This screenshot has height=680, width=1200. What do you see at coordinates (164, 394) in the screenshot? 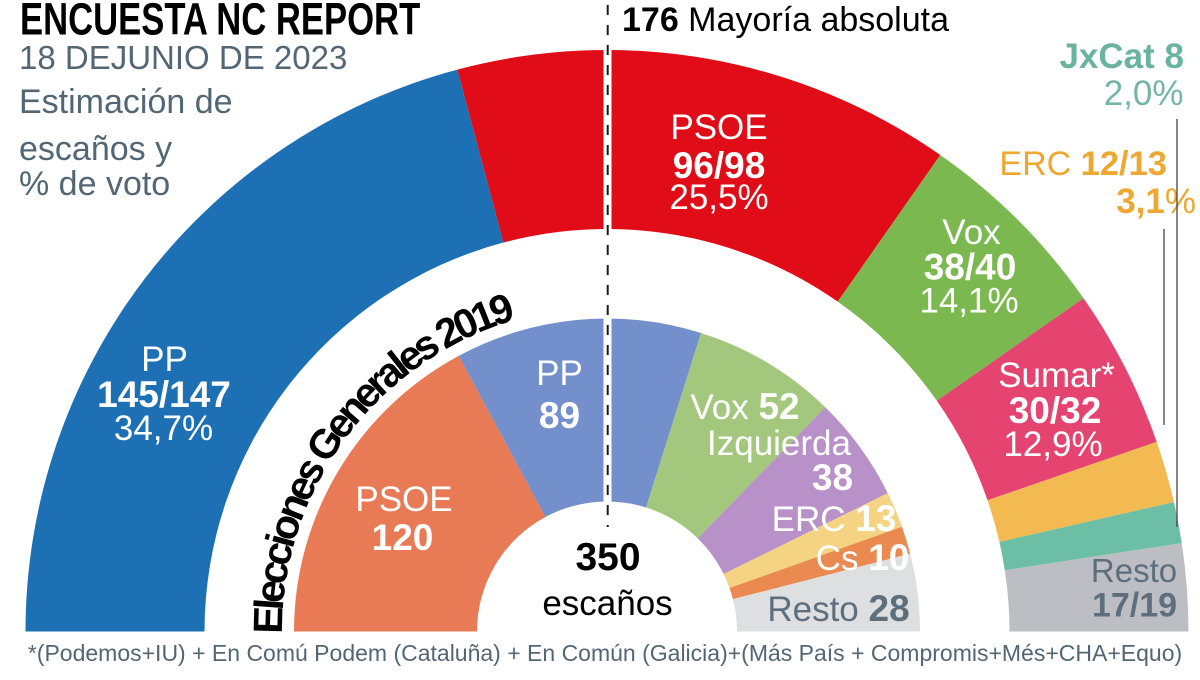
I see `svg-text: 145/147` at bounding box center [164, 394].